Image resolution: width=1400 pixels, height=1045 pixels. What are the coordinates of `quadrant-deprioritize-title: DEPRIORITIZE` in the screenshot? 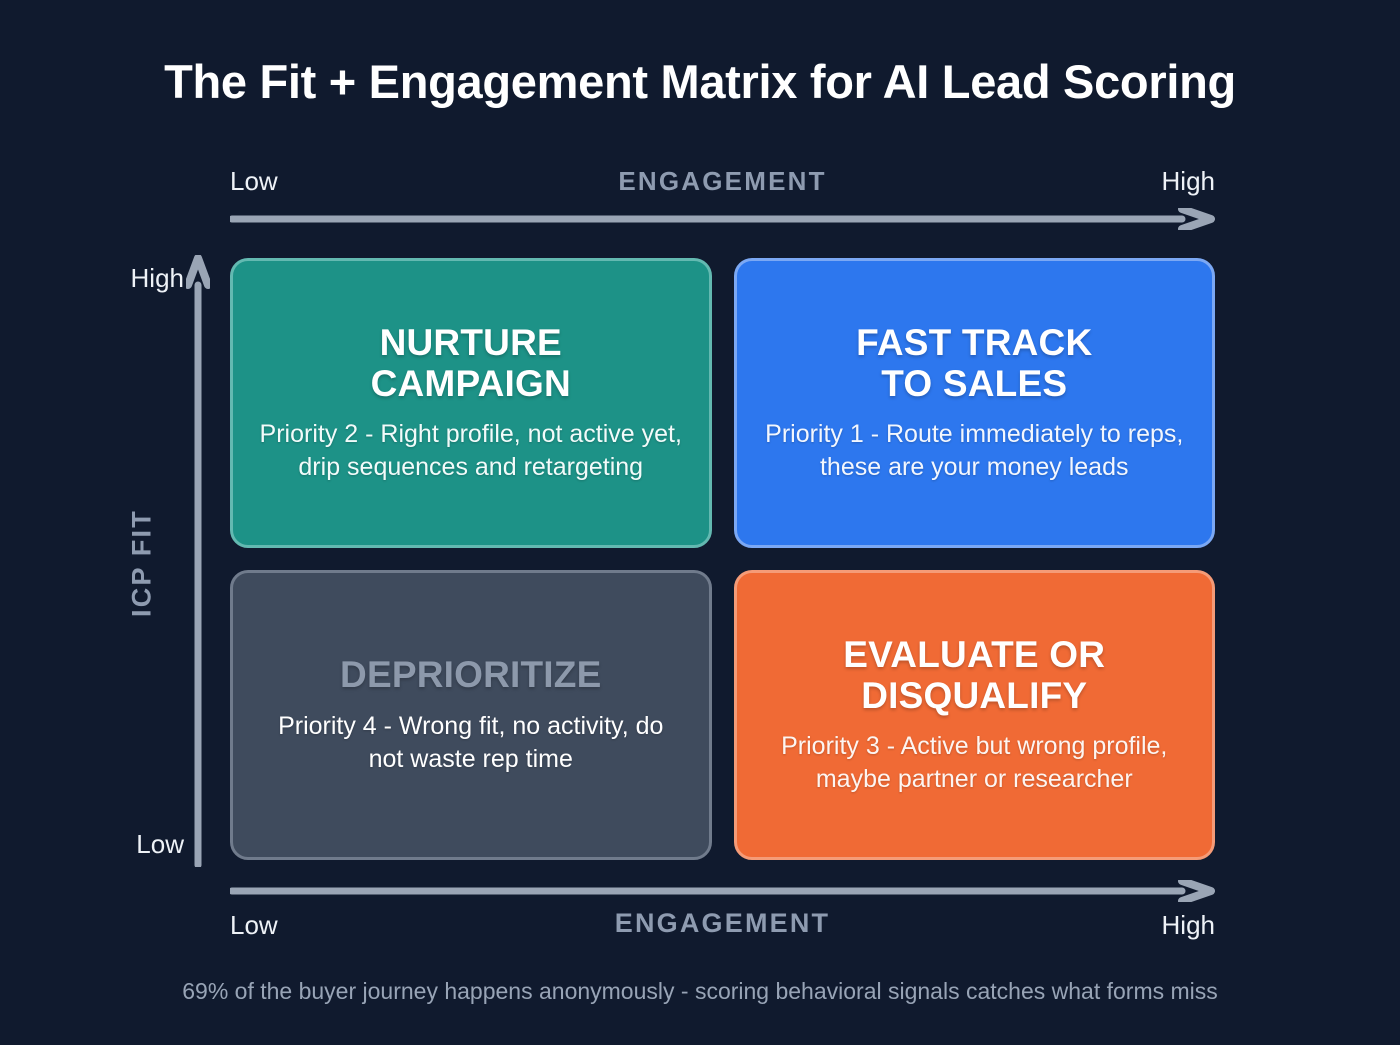 It's located at (471, 675).